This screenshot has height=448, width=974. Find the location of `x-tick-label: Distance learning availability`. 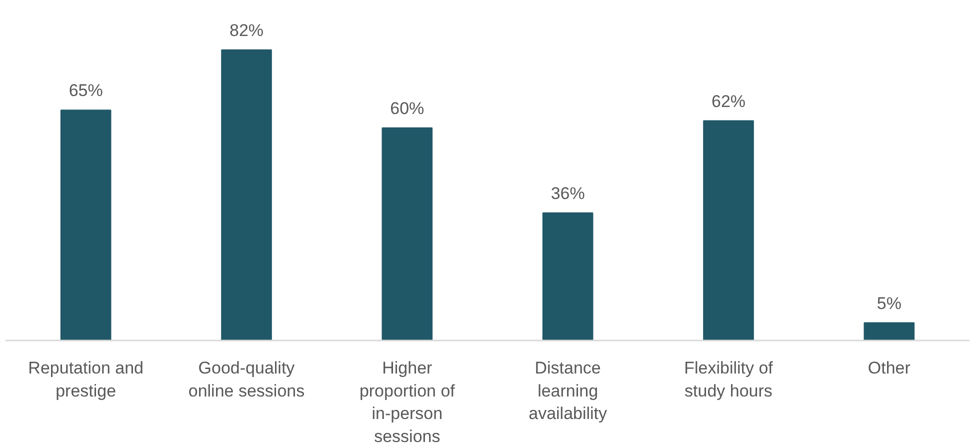

x-tick-label: Distance learning availability is located at coordinates (568, 391).